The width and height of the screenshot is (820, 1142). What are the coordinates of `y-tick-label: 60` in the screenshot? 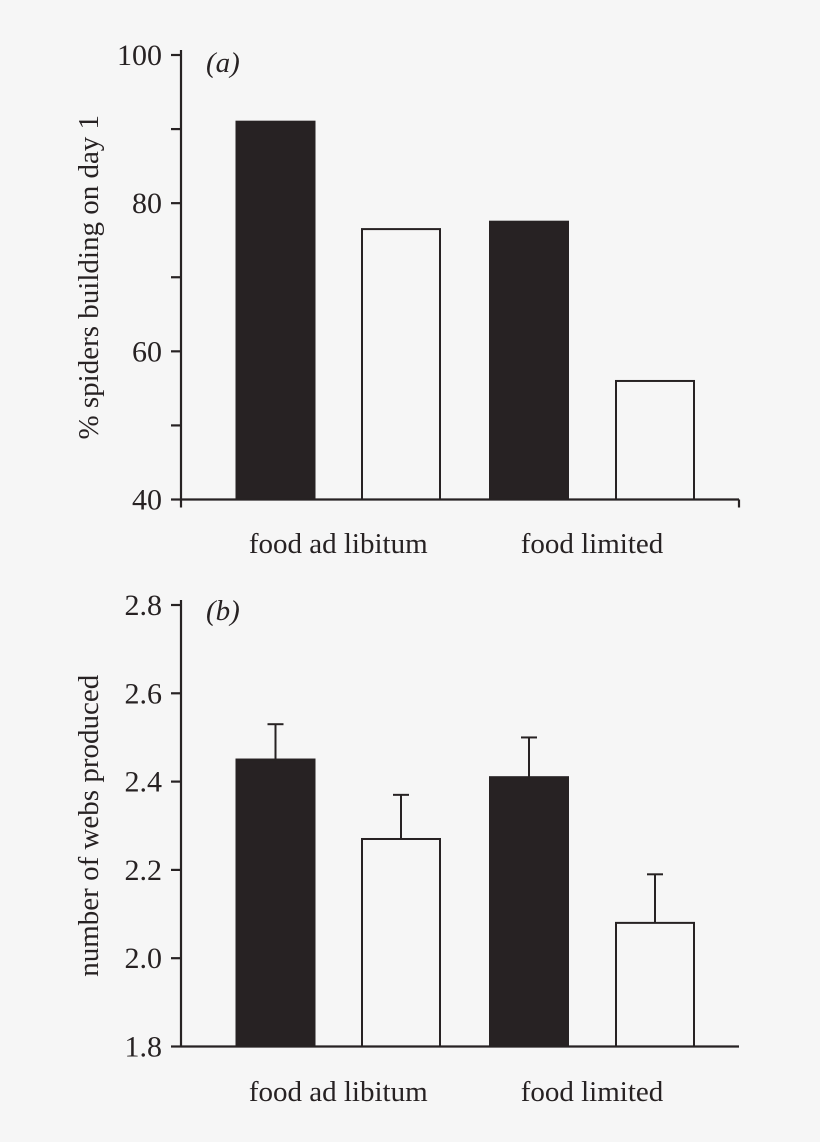 It's located at (147, 351).